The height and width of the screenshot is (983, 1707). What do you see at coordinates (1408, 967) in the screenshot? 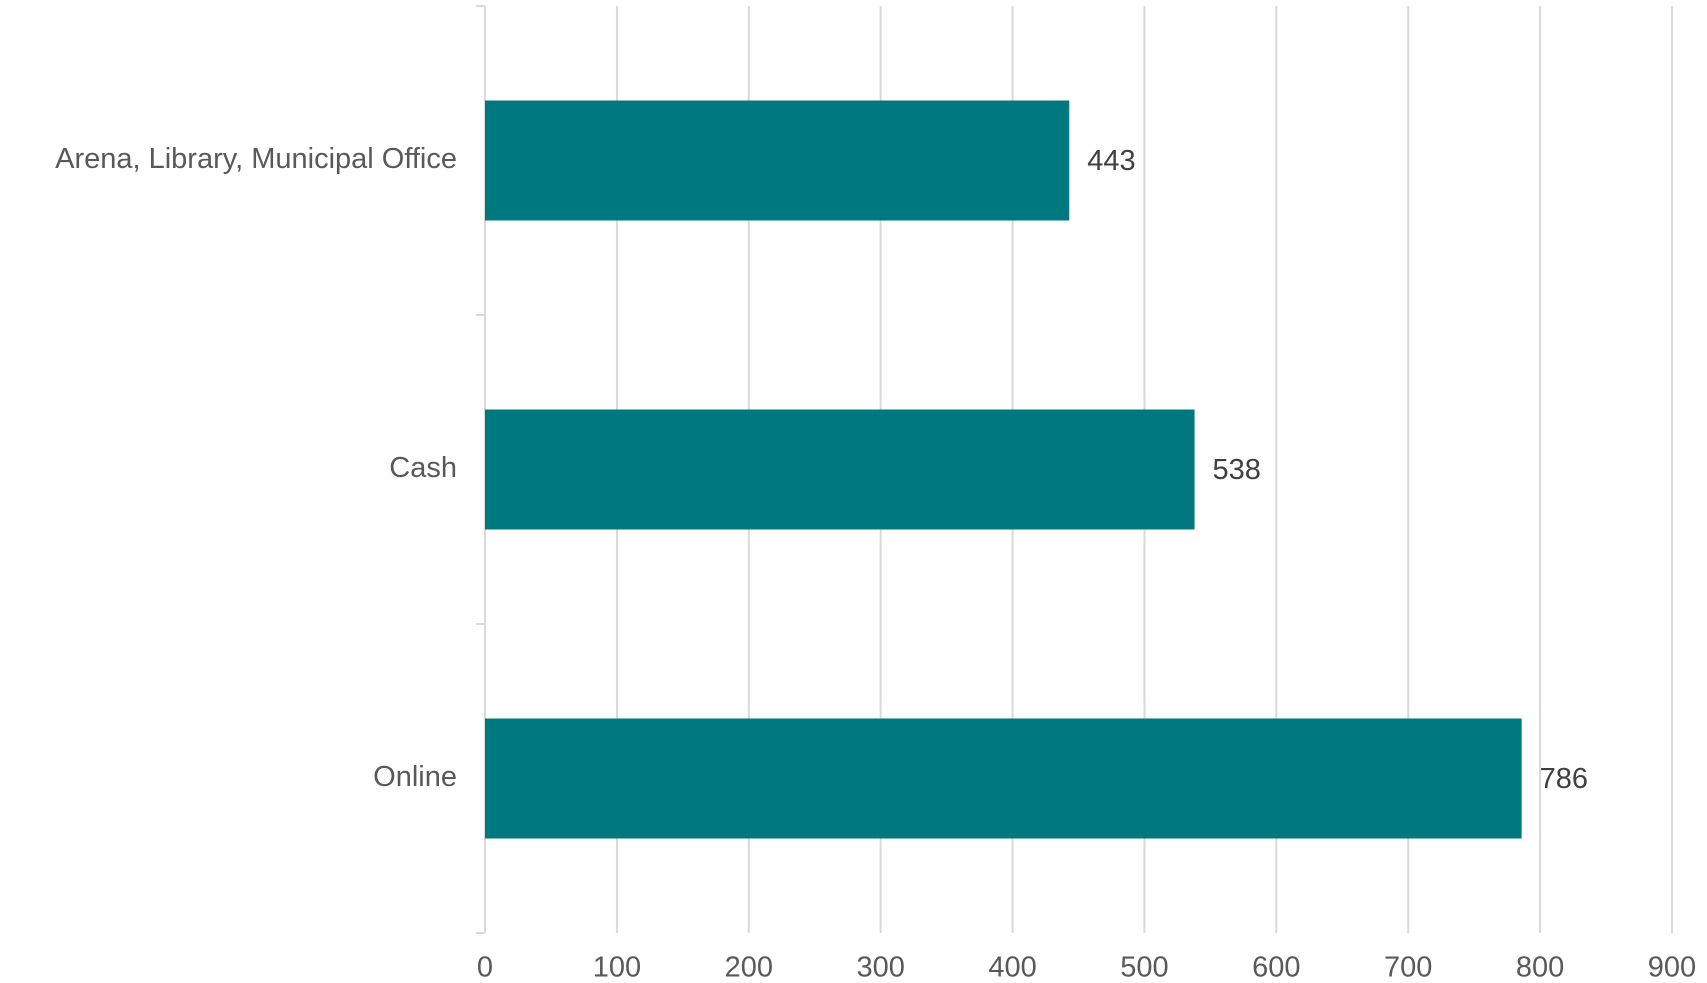
I see `x-tick-label: 700` at bounding box center [1408, 967].